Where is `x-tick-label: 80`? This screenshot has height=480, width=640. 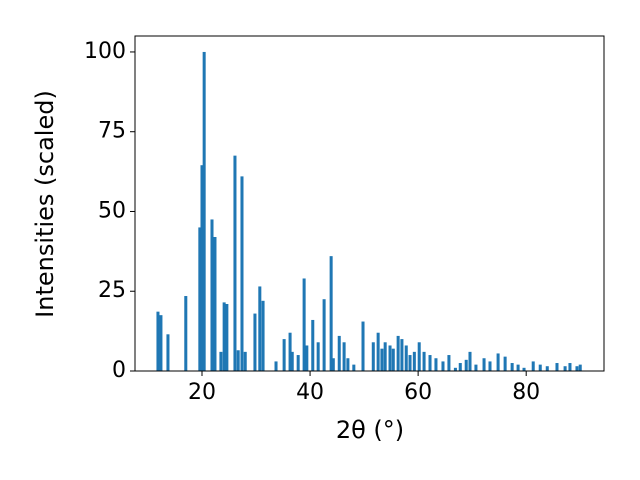
x-tick-label: 80 is located at coordinates (526, 392).